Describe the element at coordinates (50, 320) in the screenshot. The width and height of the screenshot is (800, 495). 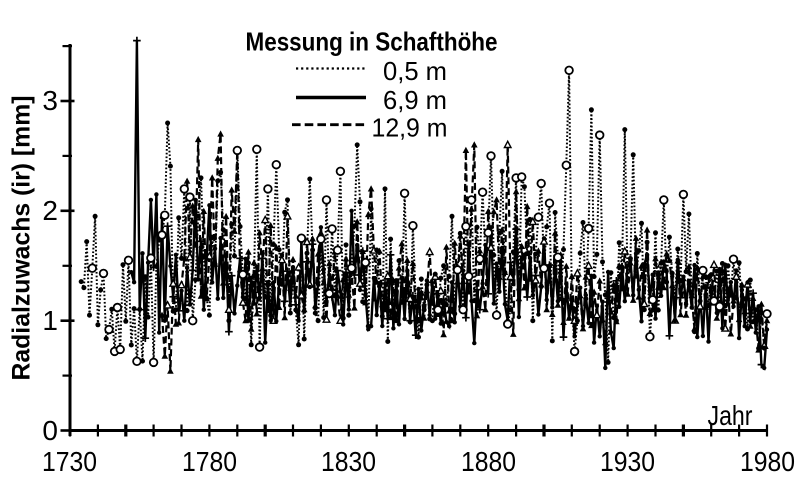
I see `svg-text: 1` at that location.